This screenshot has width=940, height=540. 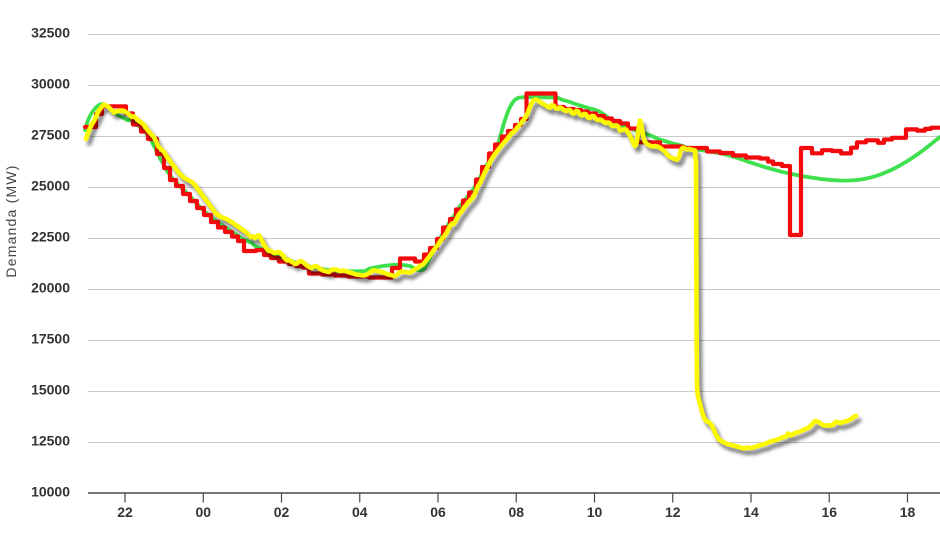 What do you see at coordinates (673, 512) in the screenshot?
I see `svg-text: 12` at bounding box center [673, 512].